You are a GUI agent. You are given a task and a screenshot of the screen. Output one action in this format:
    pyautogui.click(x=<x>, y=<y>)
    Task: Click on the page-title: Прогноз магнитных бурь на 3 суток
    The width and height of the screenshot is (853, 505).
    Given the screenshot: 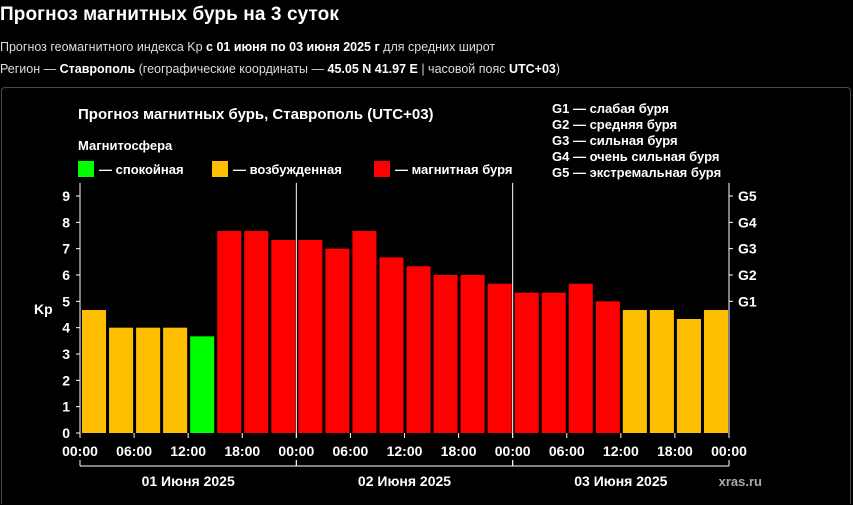 What is the action you would take?
    pyautogui.click(x=170, y=14)
    